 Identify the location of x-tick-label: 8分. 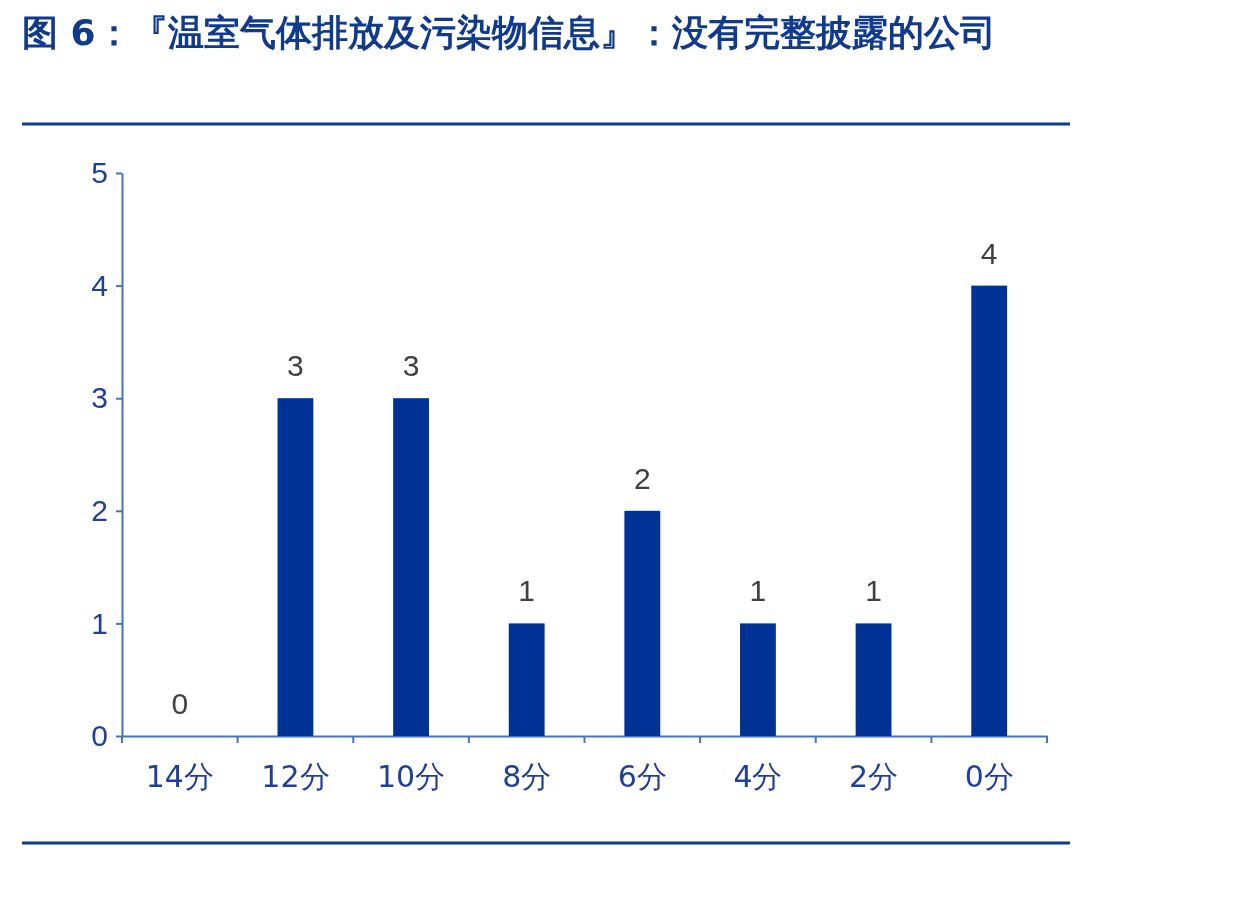
(527, 776).